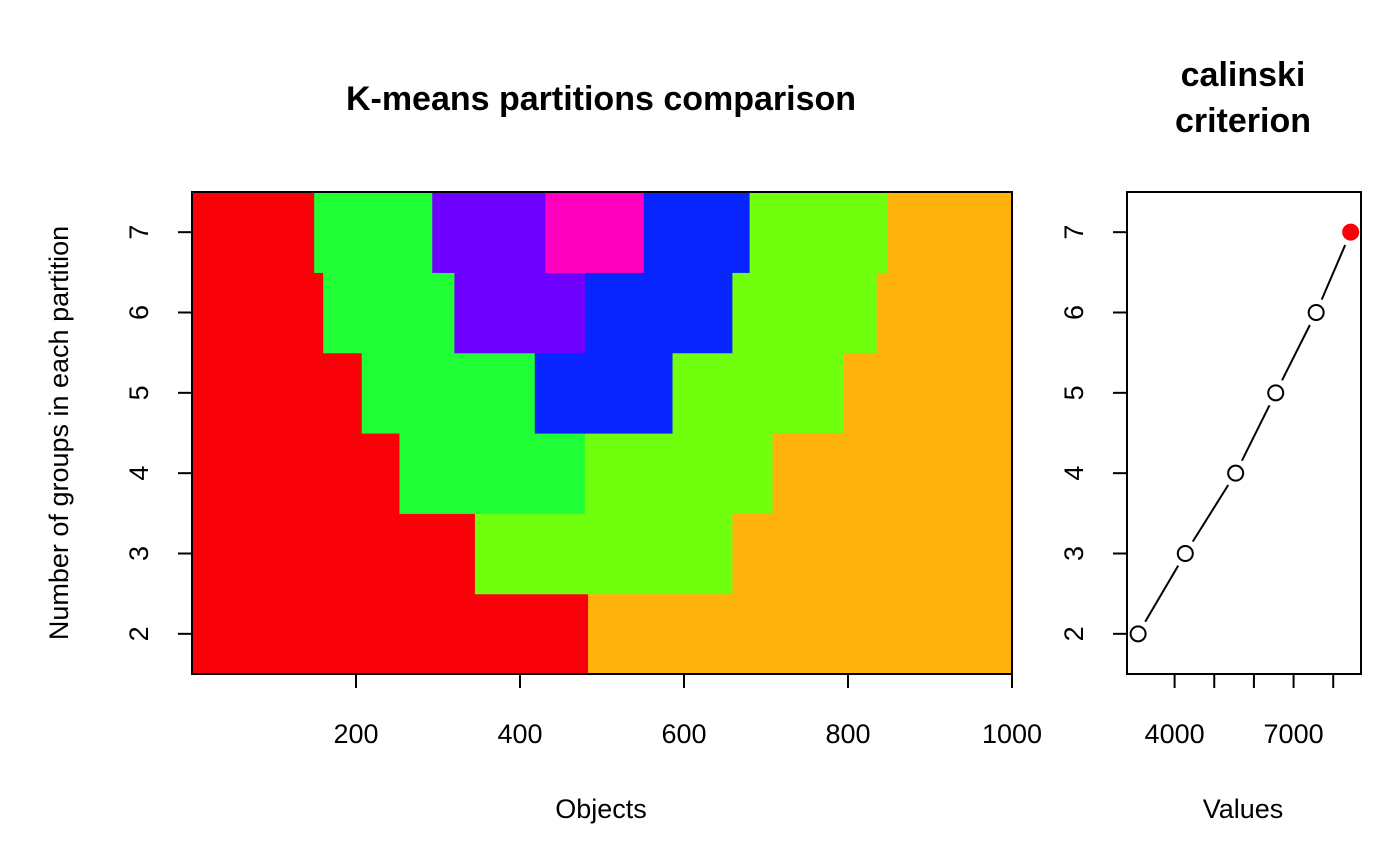  Describe the element at coordinates (158, 433) in the screenshot. I see `left-y-axis: 2 3 4 5 6 7` at that location.